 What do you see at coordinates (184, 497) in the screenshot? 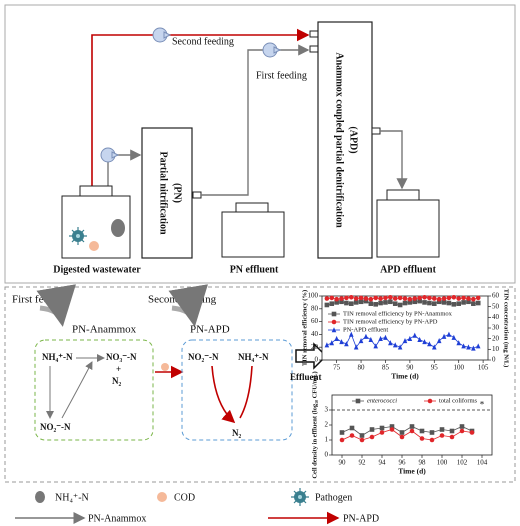
I see `legend-label: COD` at bounding box center [184, 497].